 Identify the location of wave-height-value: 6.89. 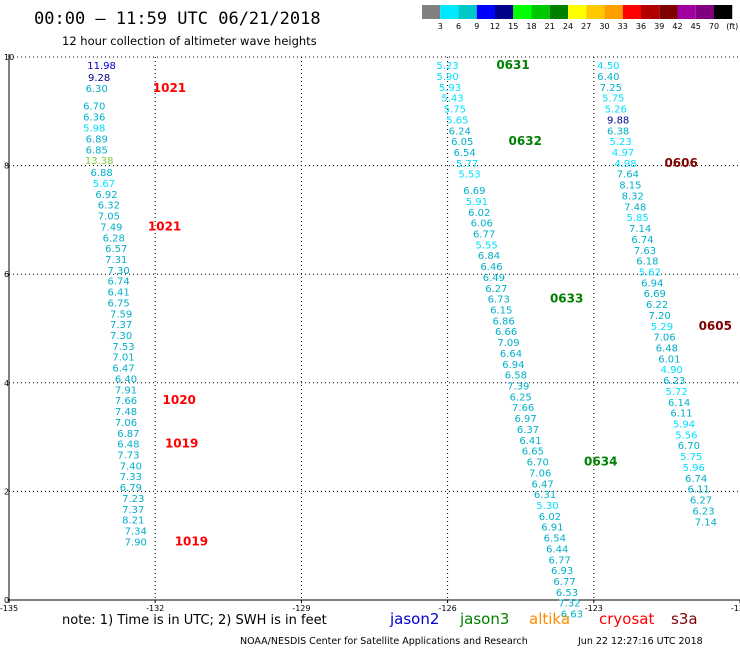
(97, 139).